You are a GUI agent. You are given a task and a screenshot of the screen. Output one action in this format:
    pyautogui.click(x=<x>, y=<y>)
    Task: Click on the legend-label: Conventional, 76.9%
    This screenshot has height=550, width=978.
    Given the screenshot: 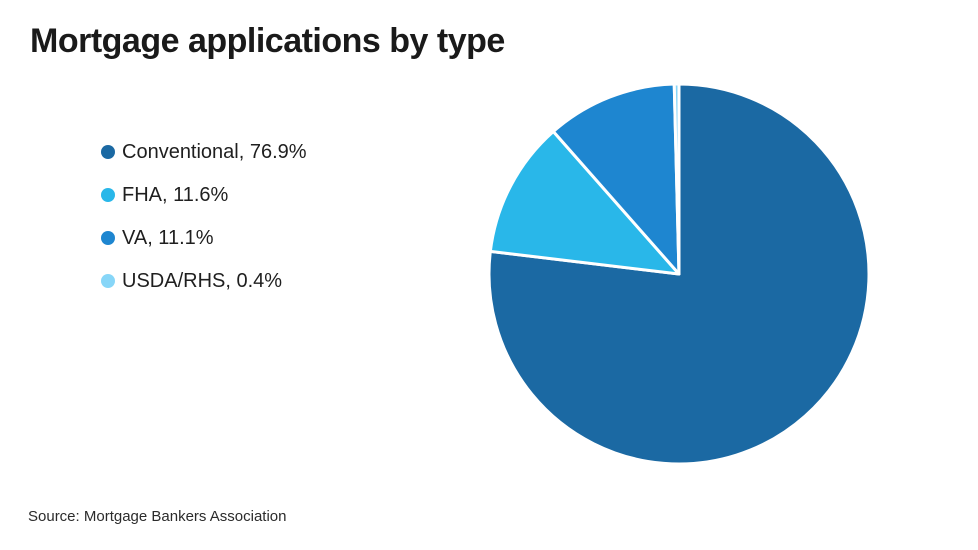 What is the action you would take?
    pyautogui.click(x=214, y=151)
    